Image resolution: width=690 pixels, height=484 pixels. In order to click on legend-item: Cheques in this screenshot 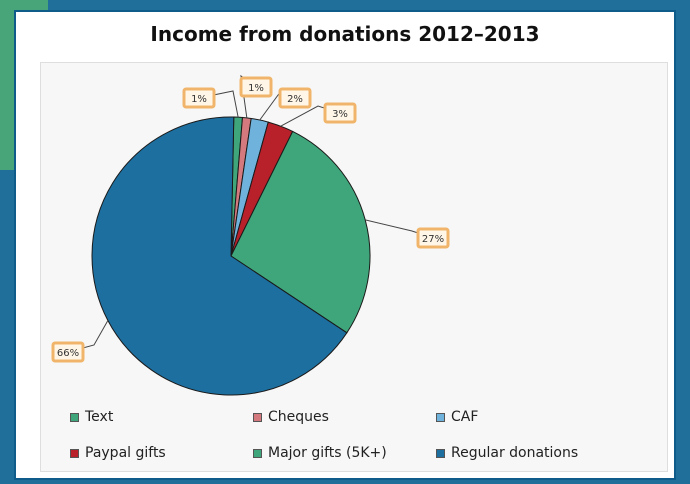, I will do `click(291, 417)`.